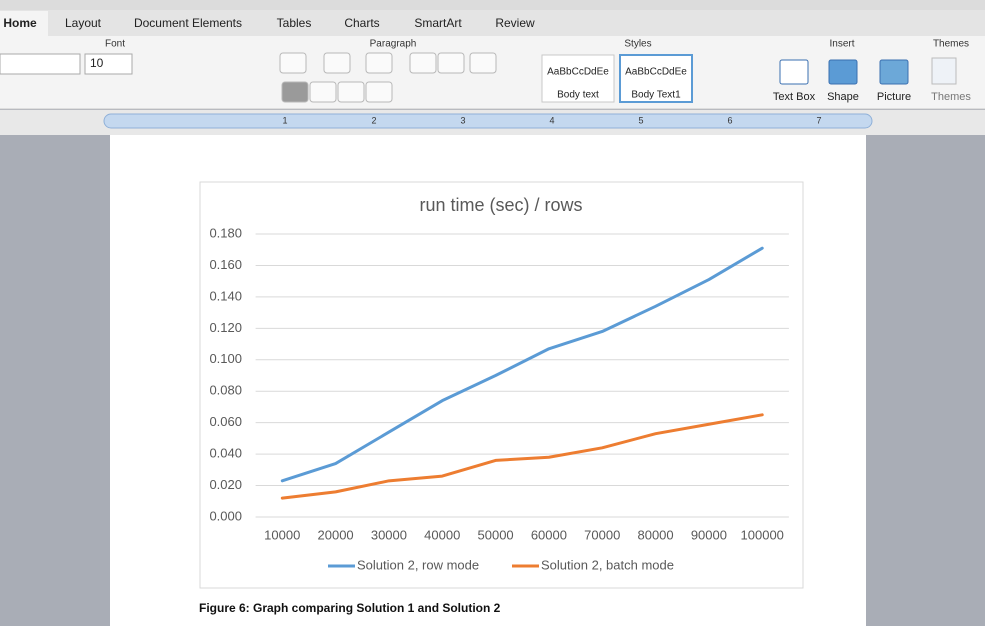 Image resolution: width=985 pixels, height=631 pixels. Describe the element at coordinates (393, 44) in the screenshot. I see `ribbon-group-label: Paragraph` at that location.